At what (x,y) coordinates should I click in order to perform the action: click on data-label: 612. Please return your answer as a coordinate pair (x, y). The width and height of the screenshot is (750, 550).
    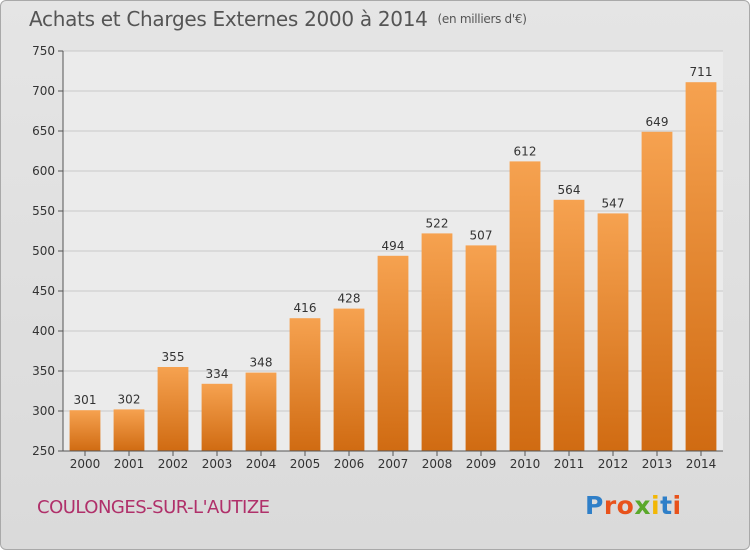
    Looking at the image, I should click on (525, 151).